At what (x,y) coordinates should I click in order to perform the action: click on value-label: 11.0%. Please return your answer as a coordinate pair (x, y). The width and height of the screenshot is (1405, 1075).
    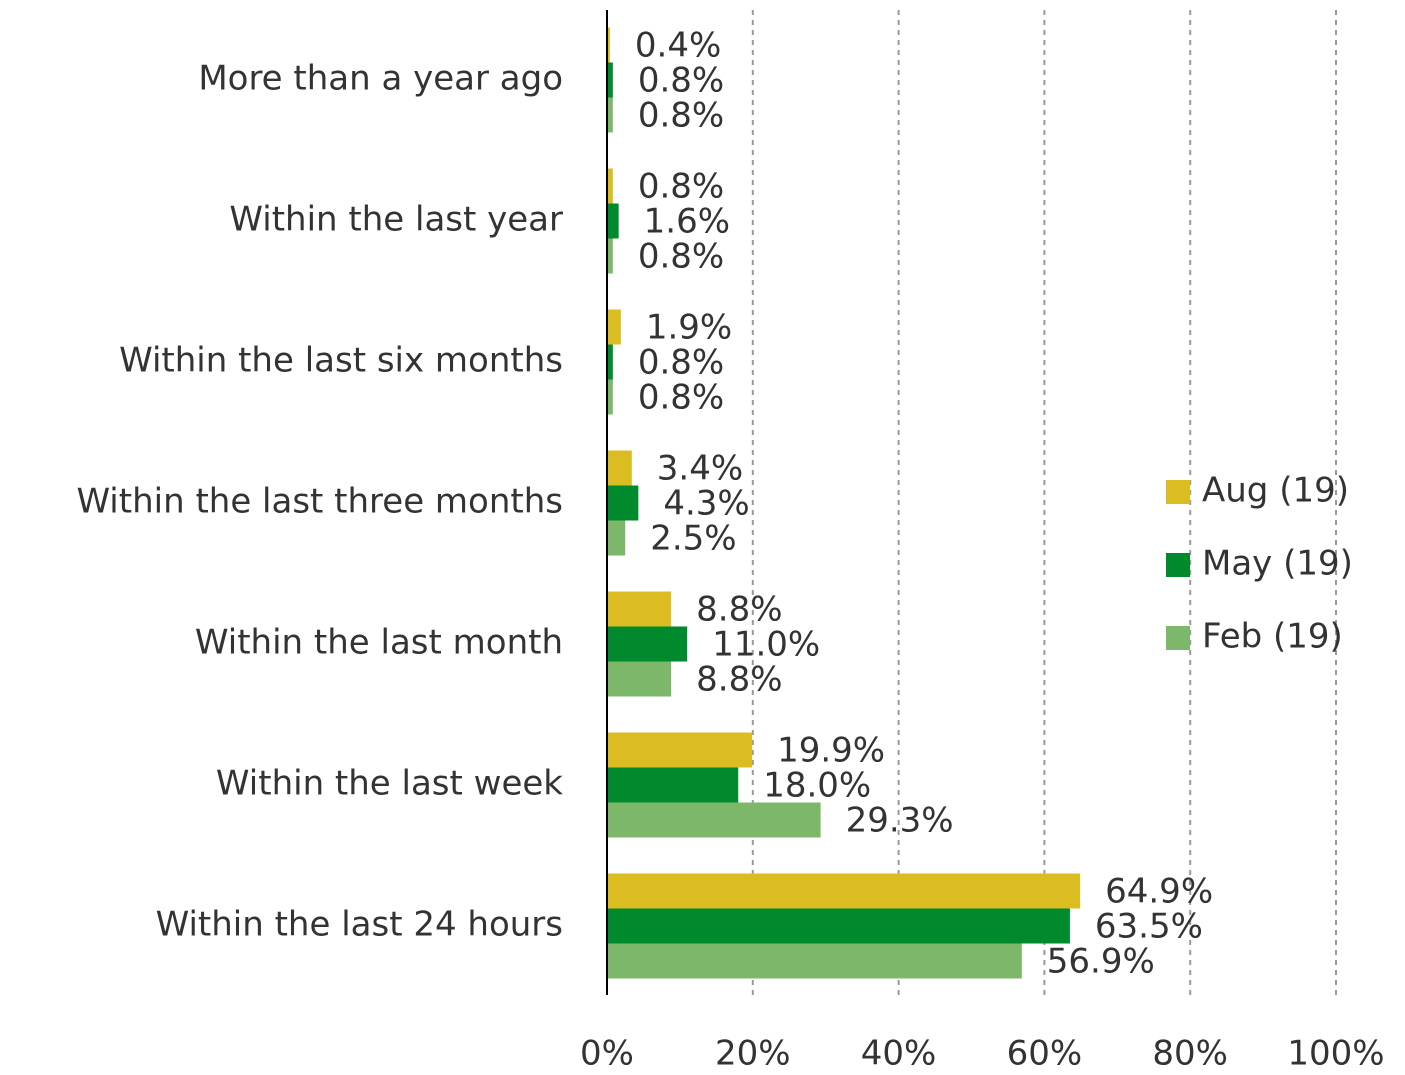
    Looking at the image, I should click on (766, 645).